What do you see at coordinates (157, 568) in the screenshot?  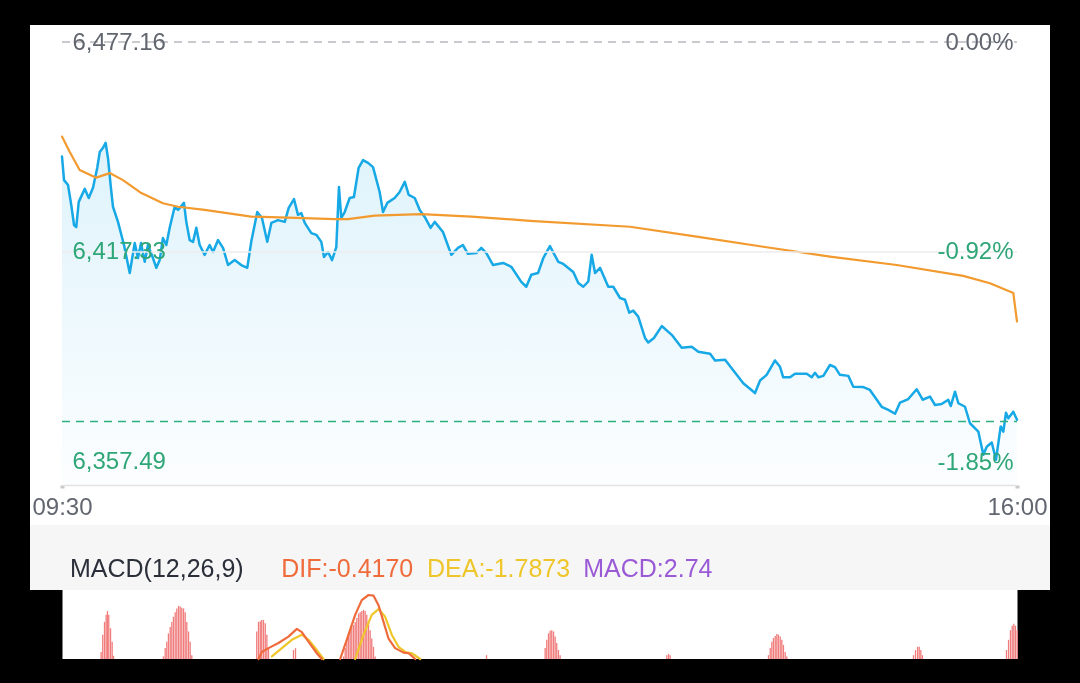 I see `chart-title: MACD(12,26,9)` at bounding box center [157, 568].